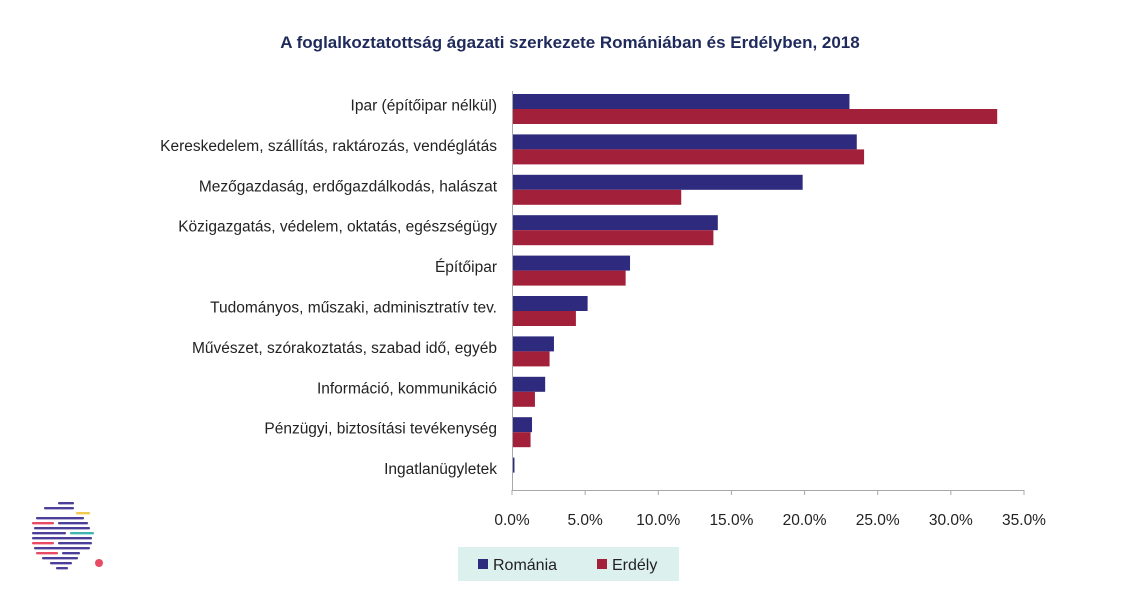 The image size is (1140, 598). What do you see at coordinates (380, 429) in the screenshot?
I see `category-label: Pénzügyi, biztosítási tevékenység` at bounding box center [380, 429].